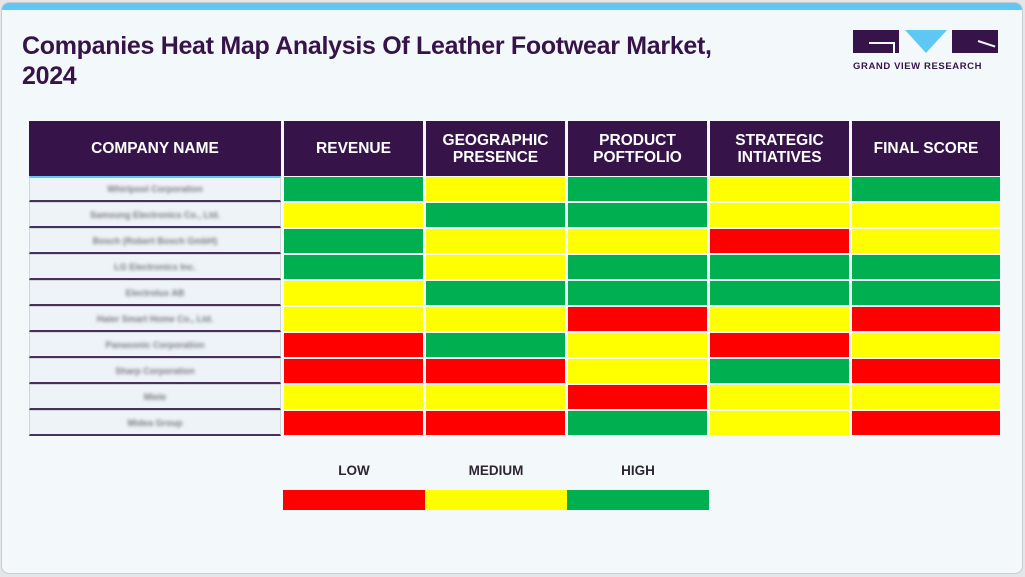  I want to click on column-header-company-name: COMPANY NAME, so click(155, 148).